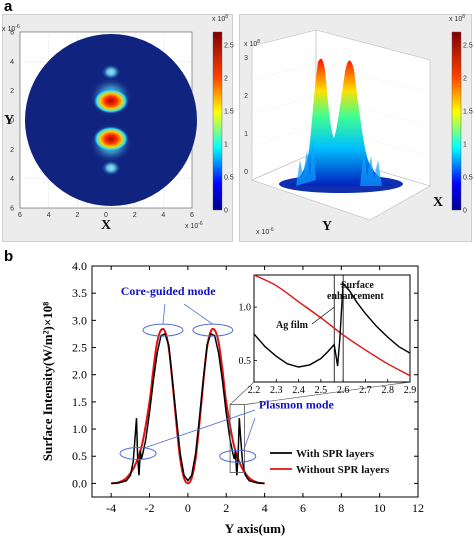  Describe the element at coordinates (357, 285) in the screenshot. I see `surface-enhancement-label-1: Surface` at that location.